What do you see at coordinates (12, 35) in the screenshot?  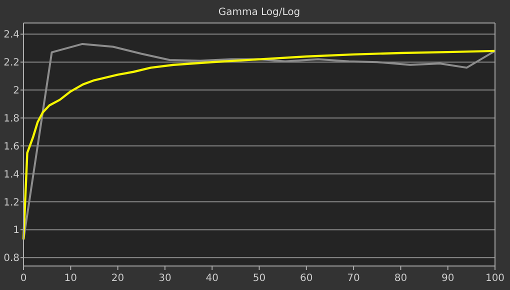 I see `y-tick-label: 2.4` at bounding box center [12, 35].